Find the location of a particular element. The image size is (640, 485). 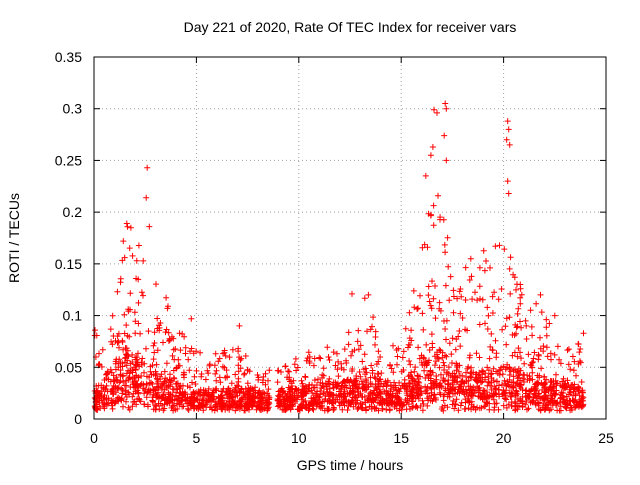

y-tick-label: 0.35 is located at coordinates (68, 57).